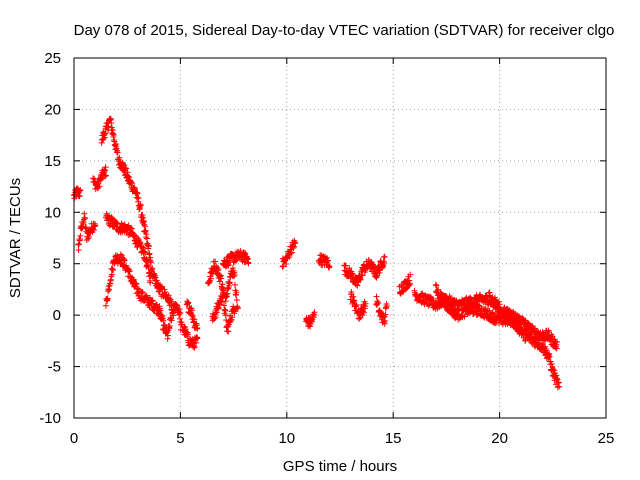 This screenshot has width=640, height=480. I want to click on y-tick-label: -10, so click(50, 418).